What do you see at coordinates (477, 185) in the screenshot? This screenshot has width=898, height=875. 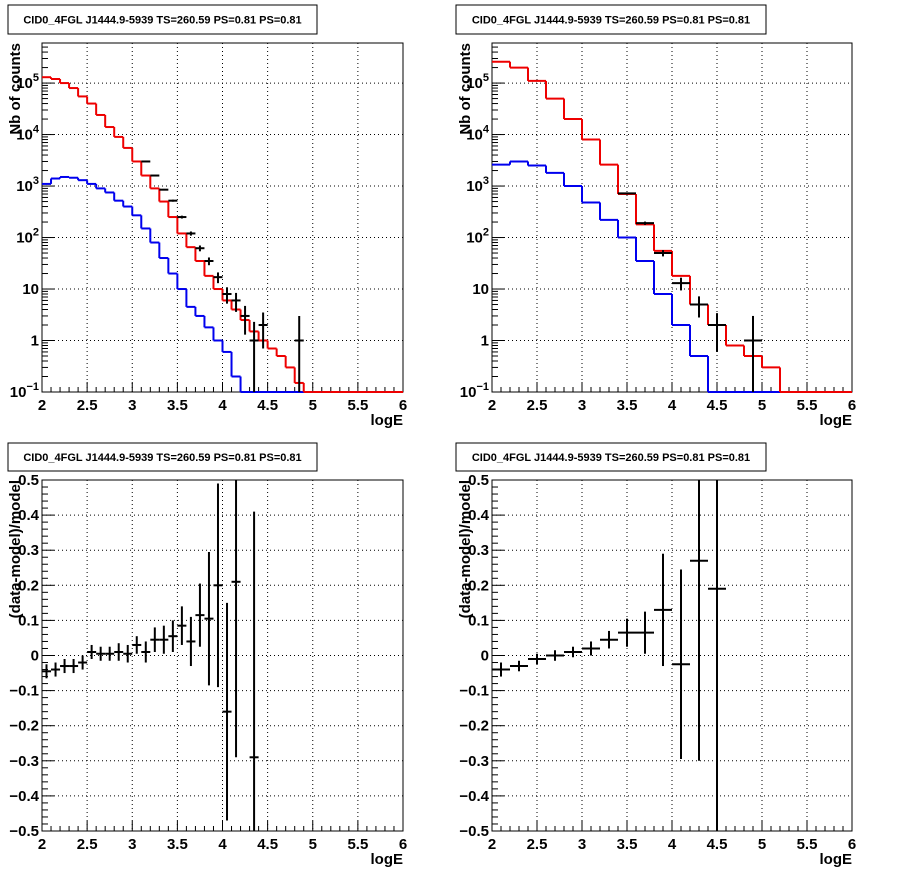 I see `y-tick-label: 10³` at bounding box center [477, 185].